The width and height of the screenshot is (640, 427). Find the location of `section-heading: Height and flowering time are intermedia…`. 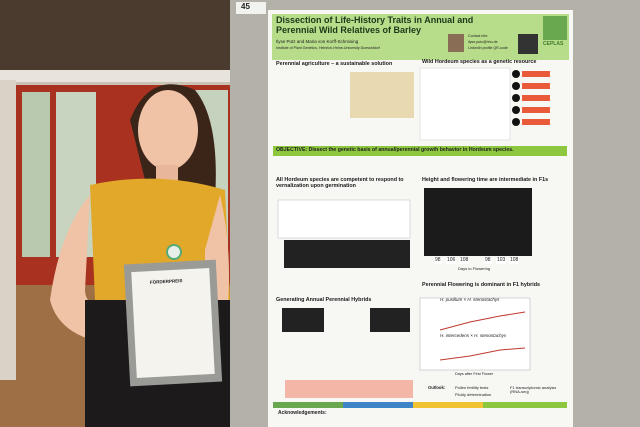

section-heading: Height and flowering time are intermedia… is located at coordinates (485, 180).